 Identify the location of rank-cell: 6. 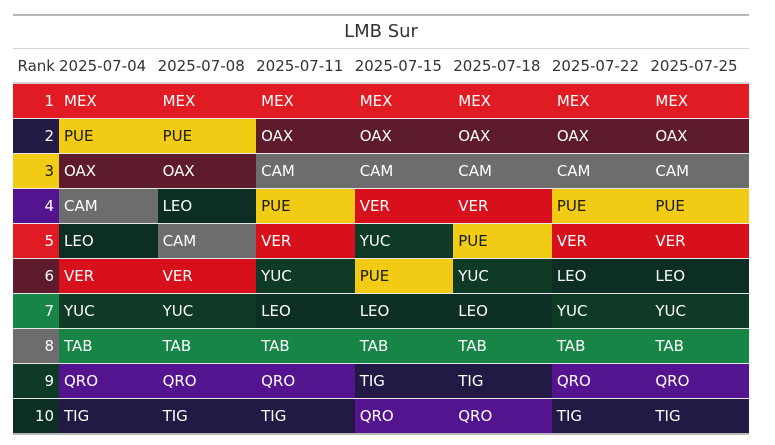
(36, 276).